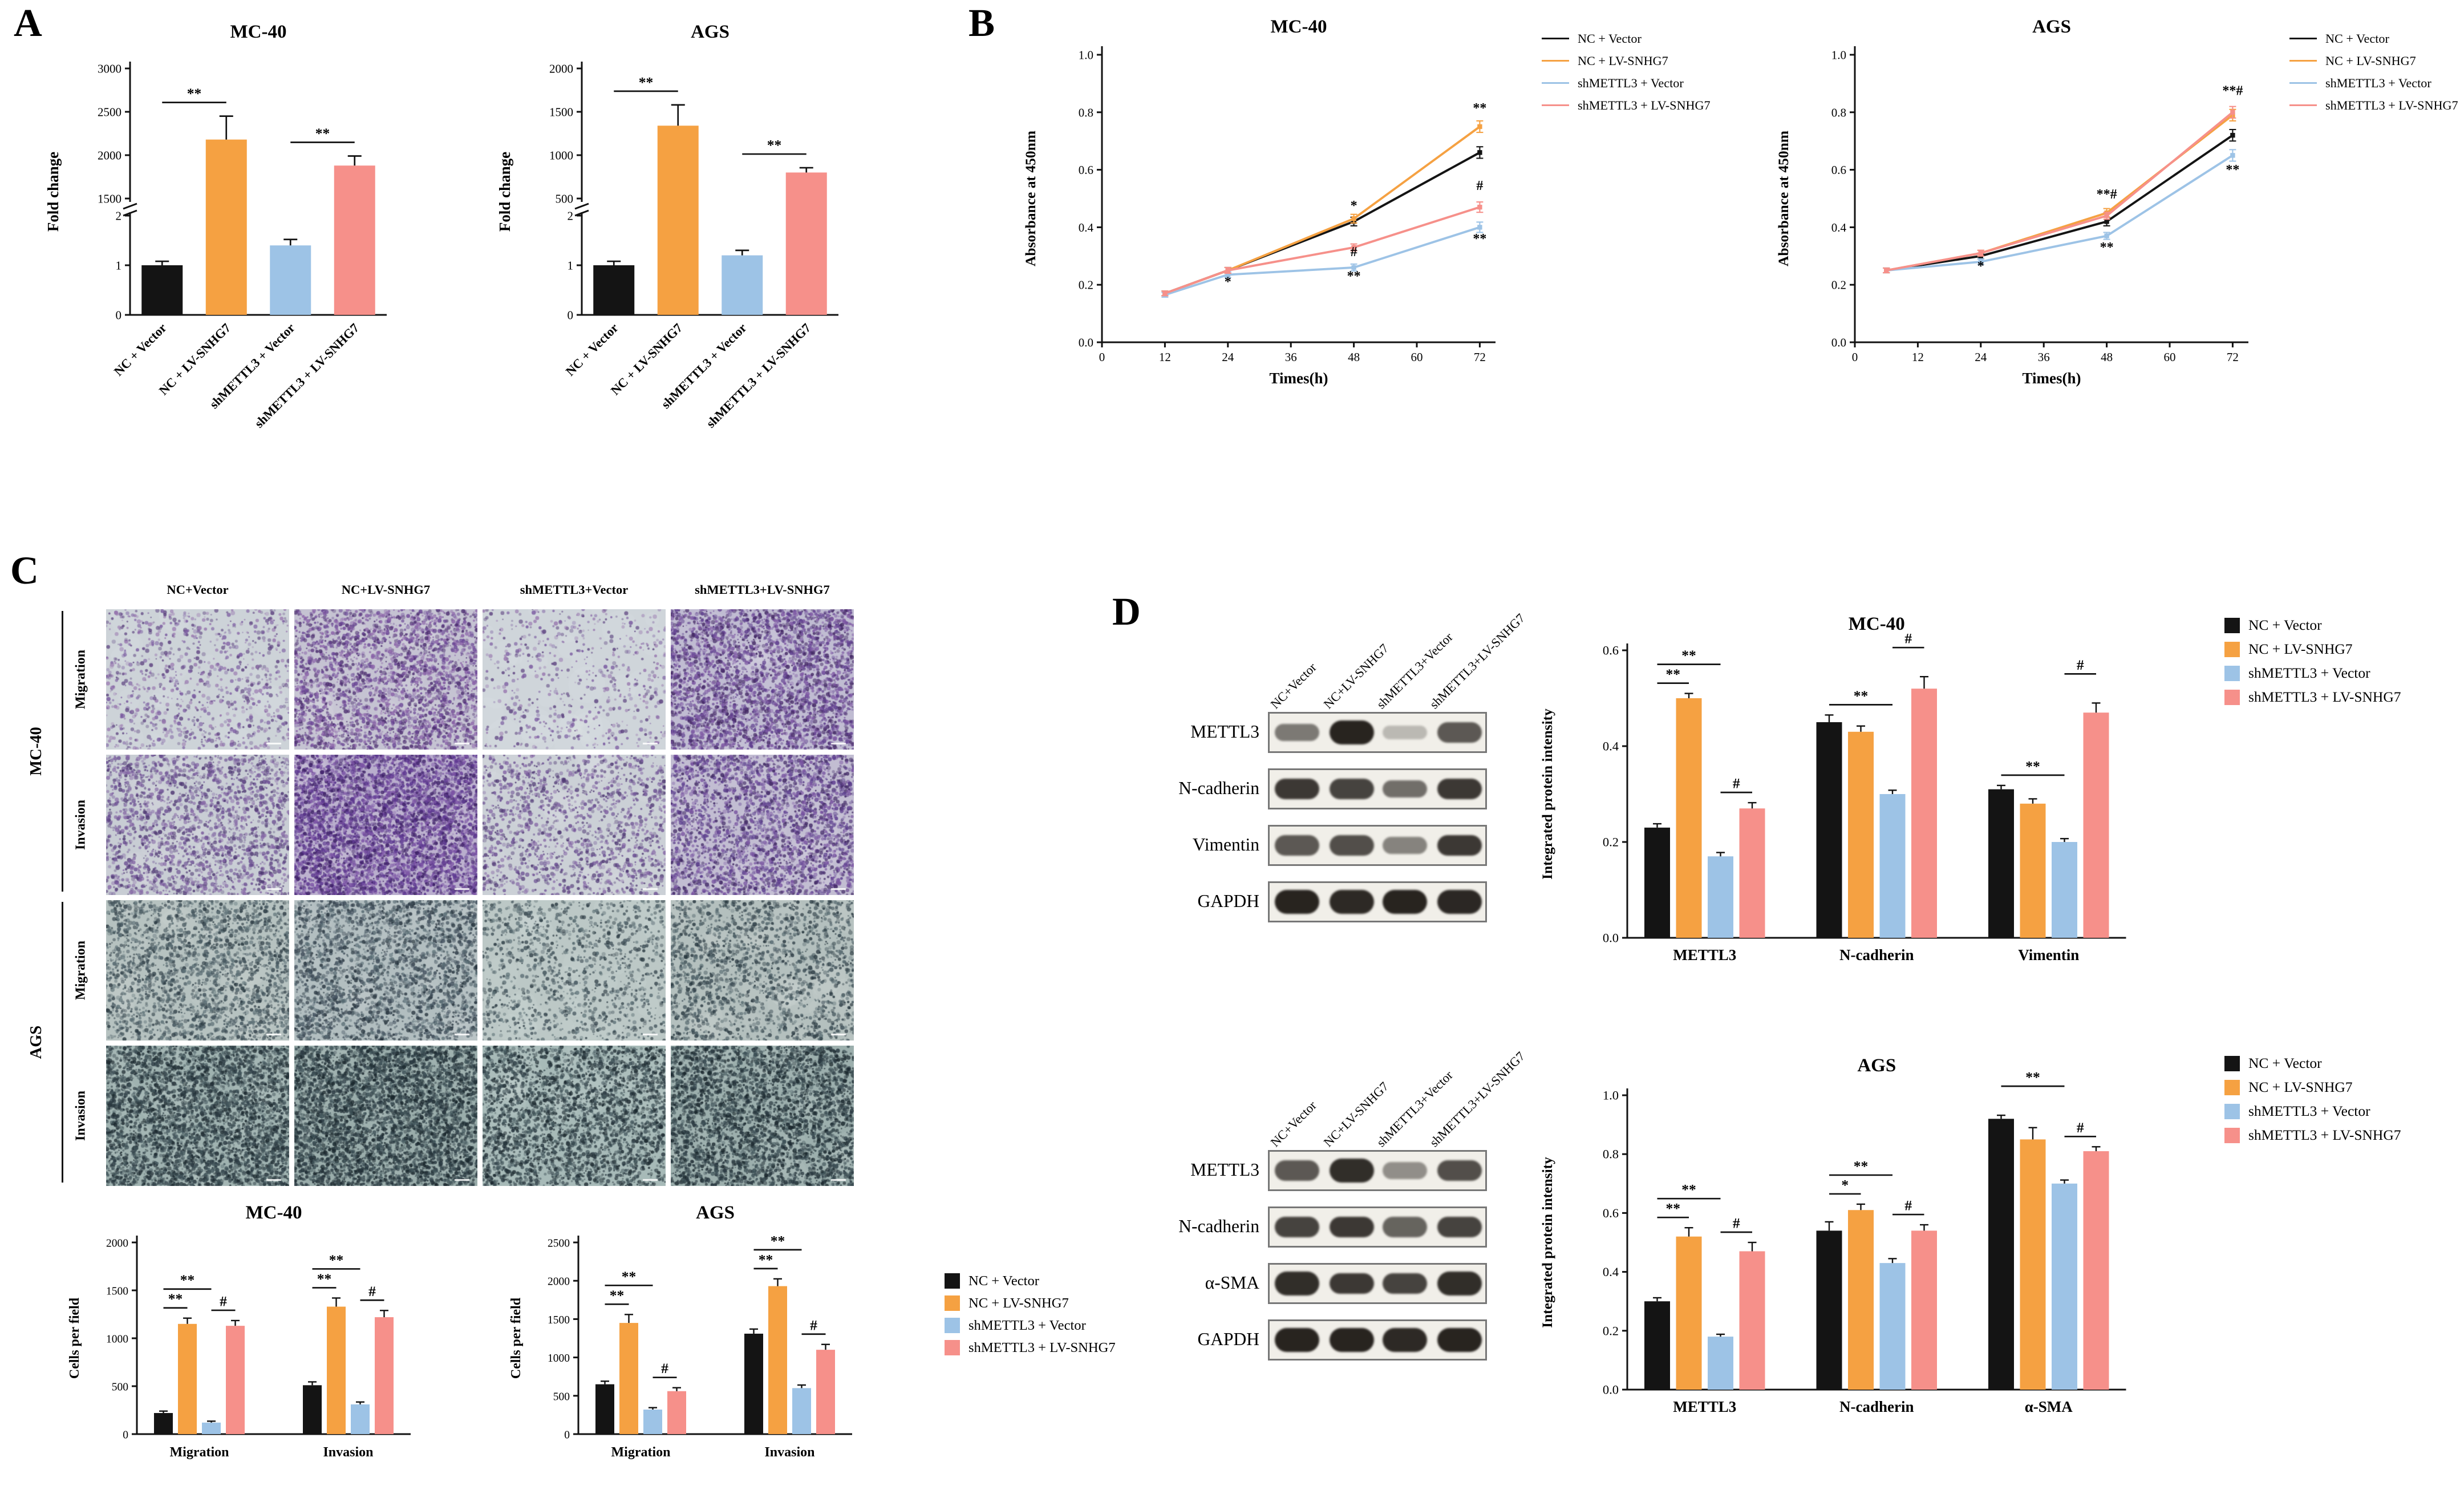  What do you see at coordinates (1705, 1406) in the screenshot?
I see `group-label: METTL3` at bounding box center [1705, 1406].